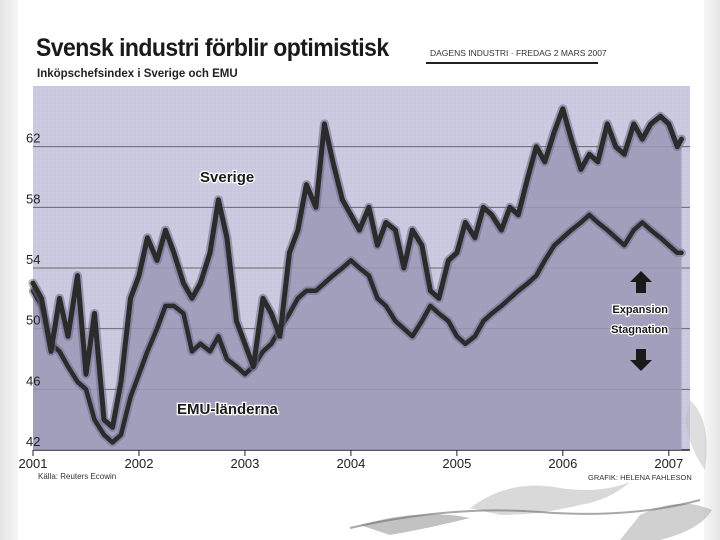 This screenshot has height=540, width=720. Describe the element at coordinates (640, 310) in the screenshot. I see `expansion-label: Expansion` at that location.